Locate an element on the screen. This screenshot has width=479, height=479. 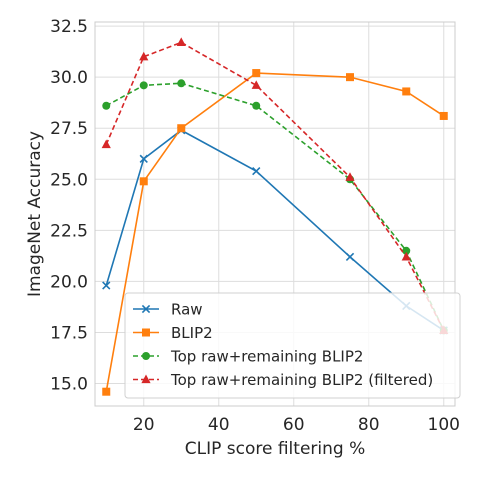
x-tick-label: 60 is located at coordinates (294, 425).